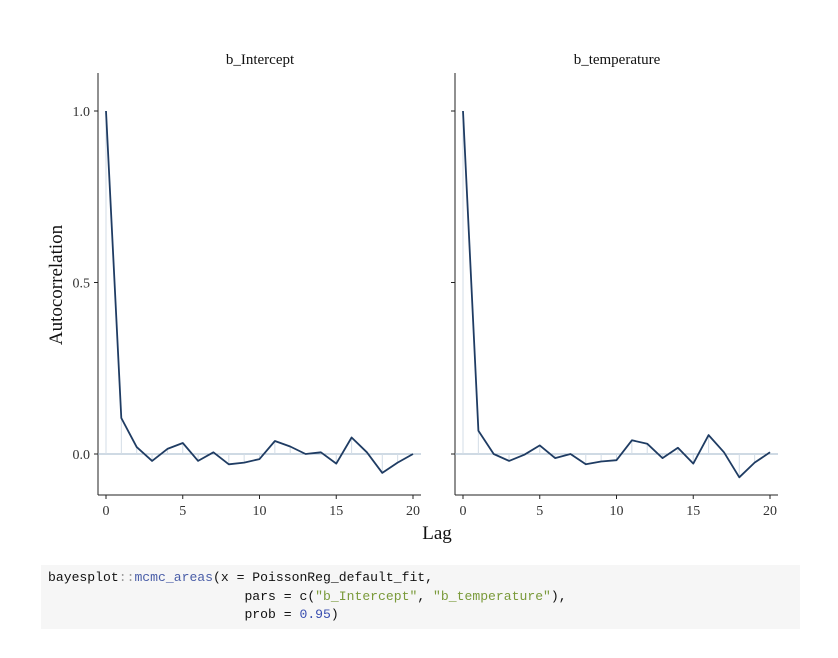 This screenshot has height=658, width=838. Describe the element at coordinates (323, 577) in the screenshot. I see `code-args-1: (x = PoissonReg_default_fit,` at that location.